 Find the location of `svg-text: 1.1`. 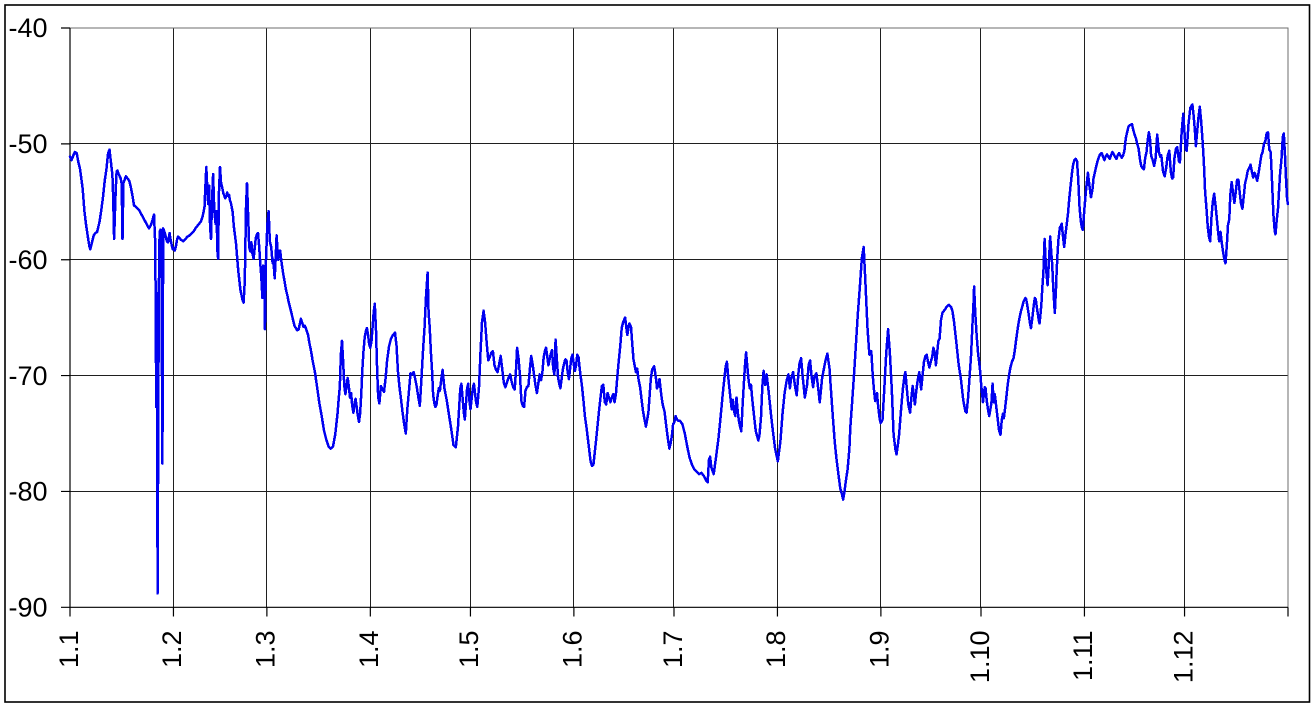

svg-text: 1.1 is located at coordinates (69, 650).